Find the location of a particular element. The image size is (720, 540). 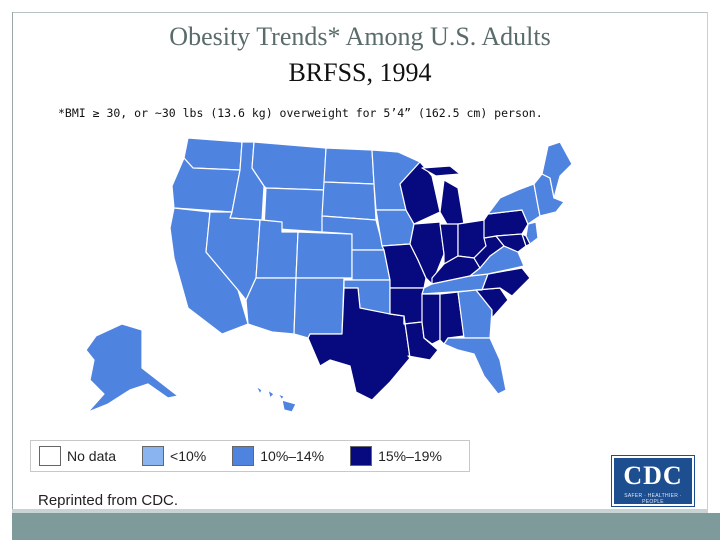

state-new-mexico is located at coordinates (319, 308).